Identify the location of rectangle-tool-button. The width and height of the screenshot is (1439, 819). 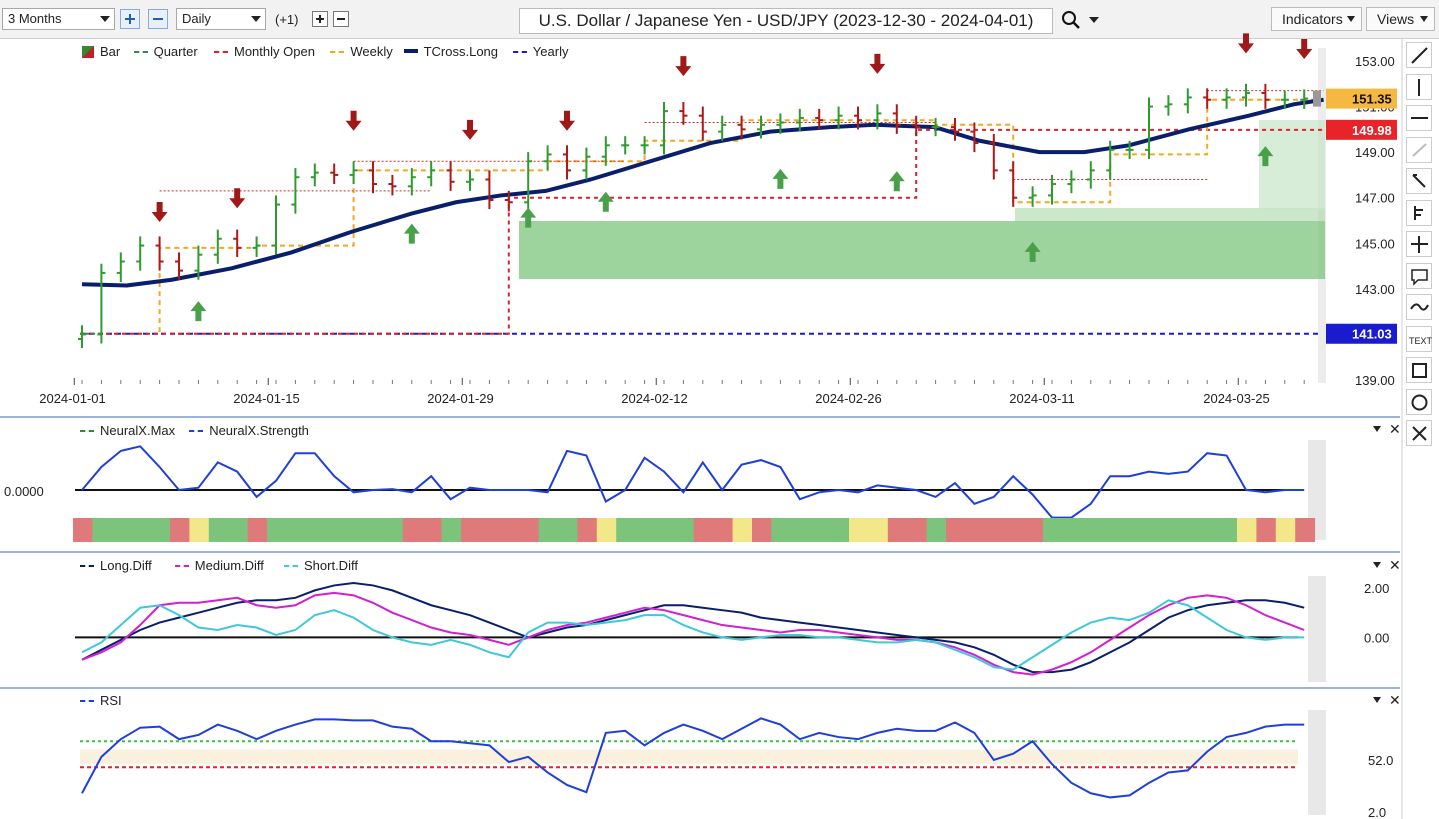
(1419, 370).